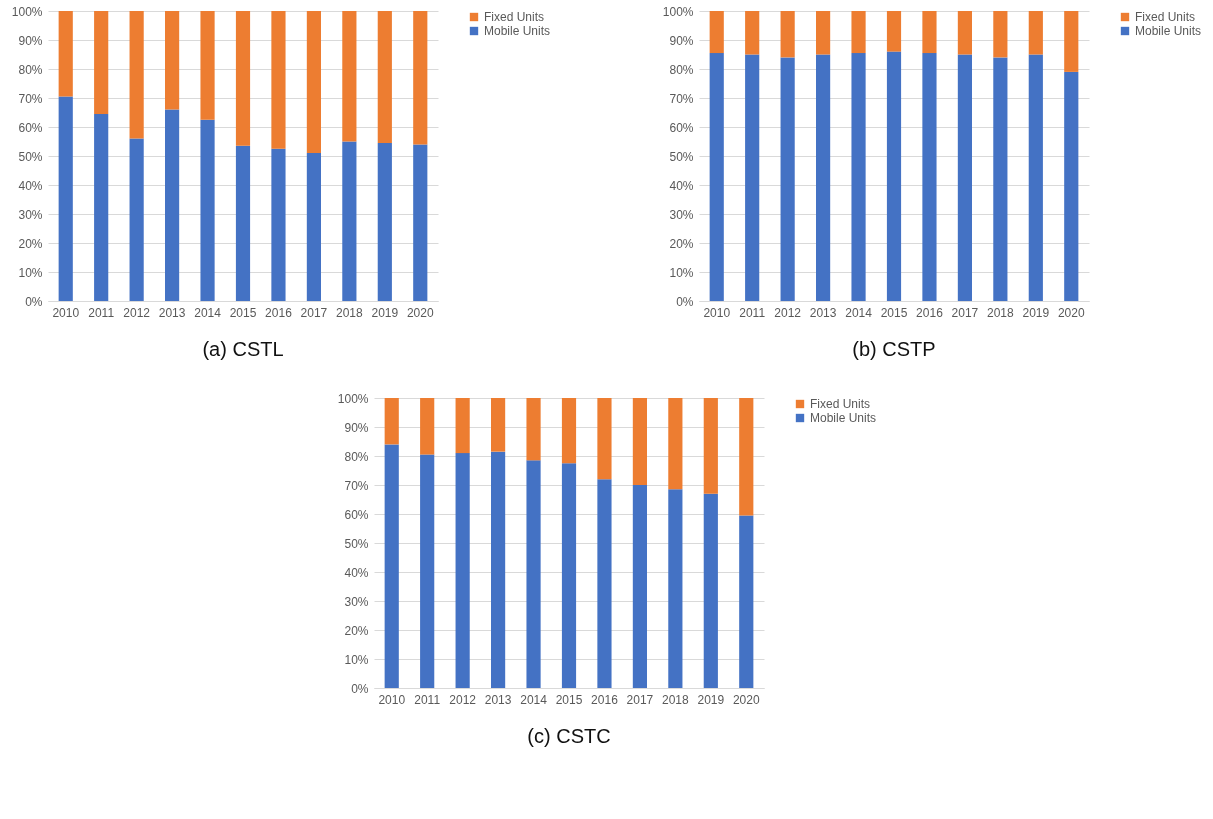 The height and width of the screenshot is (819, 1213). I want to click on text: (b) CSTP, so click(894, 349).